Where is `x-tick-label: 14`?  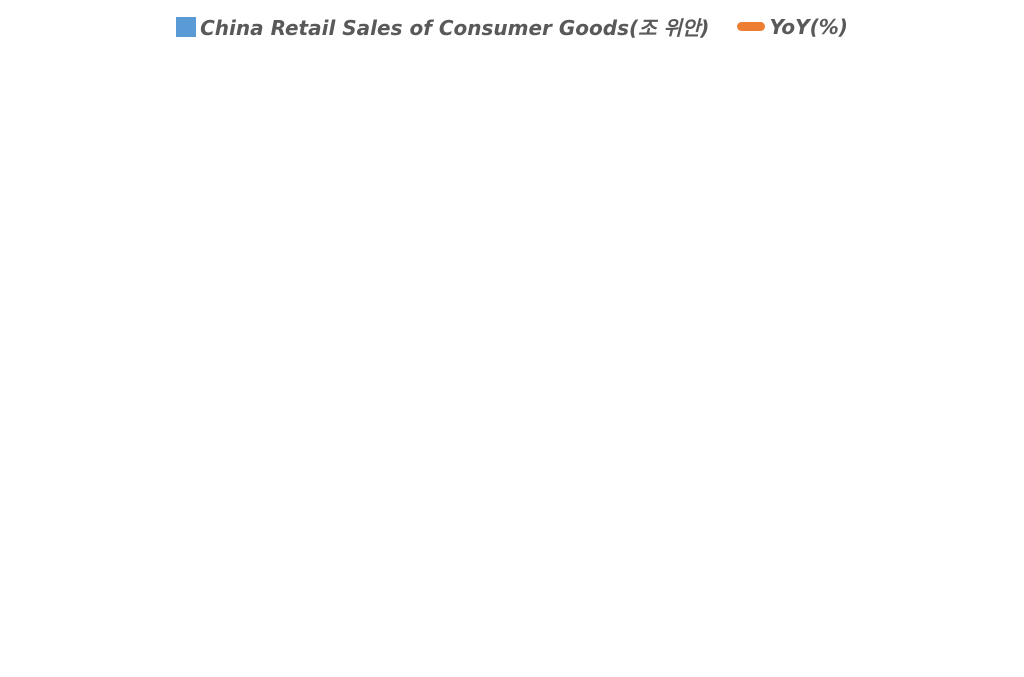
x-tick-label: 14 is located at coordinates (508, 662).